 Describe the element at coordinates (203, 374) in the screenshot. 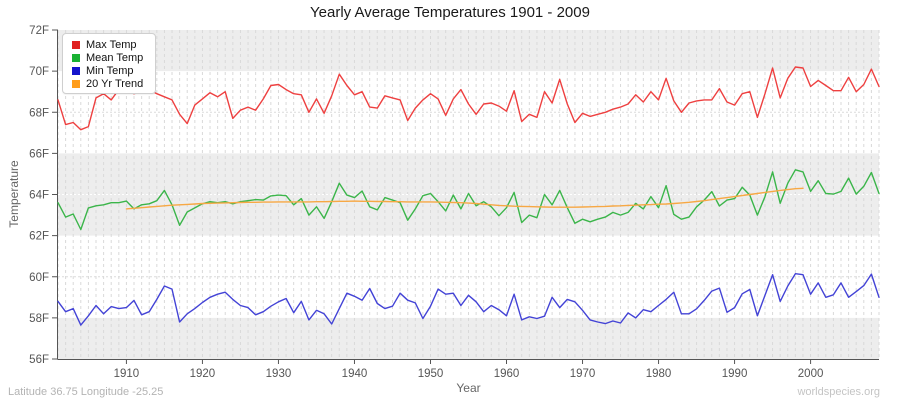

I see `svg-text: 1920` at that location.